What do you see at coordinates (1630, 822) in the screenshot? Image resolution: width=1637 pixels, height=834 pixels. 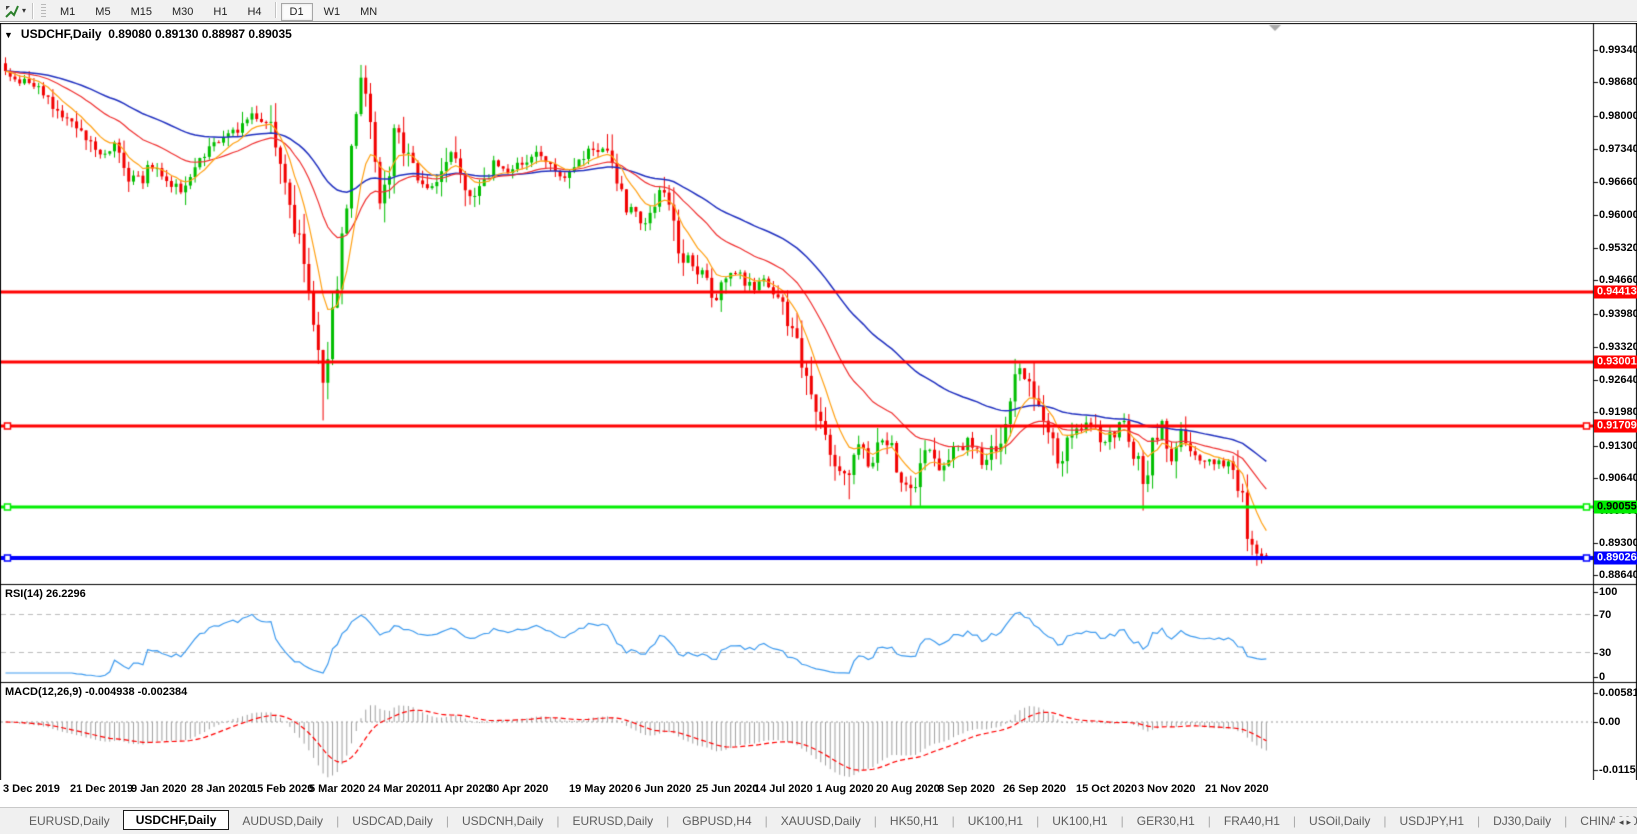 I see `scroll-right-icon: ▸` at bounding box center [1630, 822].